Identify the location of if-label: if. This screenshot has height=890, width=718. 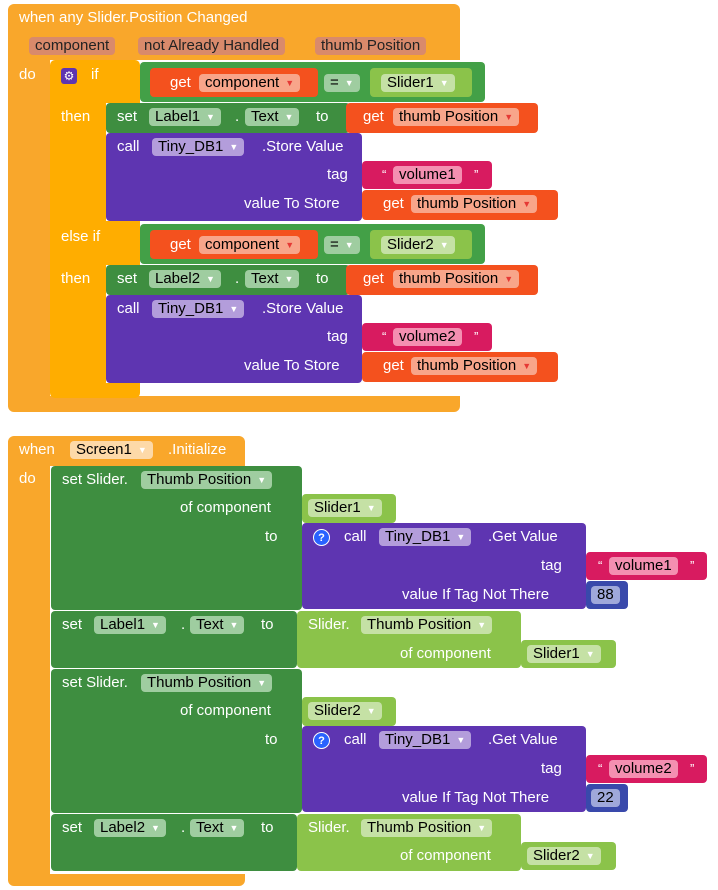
(95, 74).